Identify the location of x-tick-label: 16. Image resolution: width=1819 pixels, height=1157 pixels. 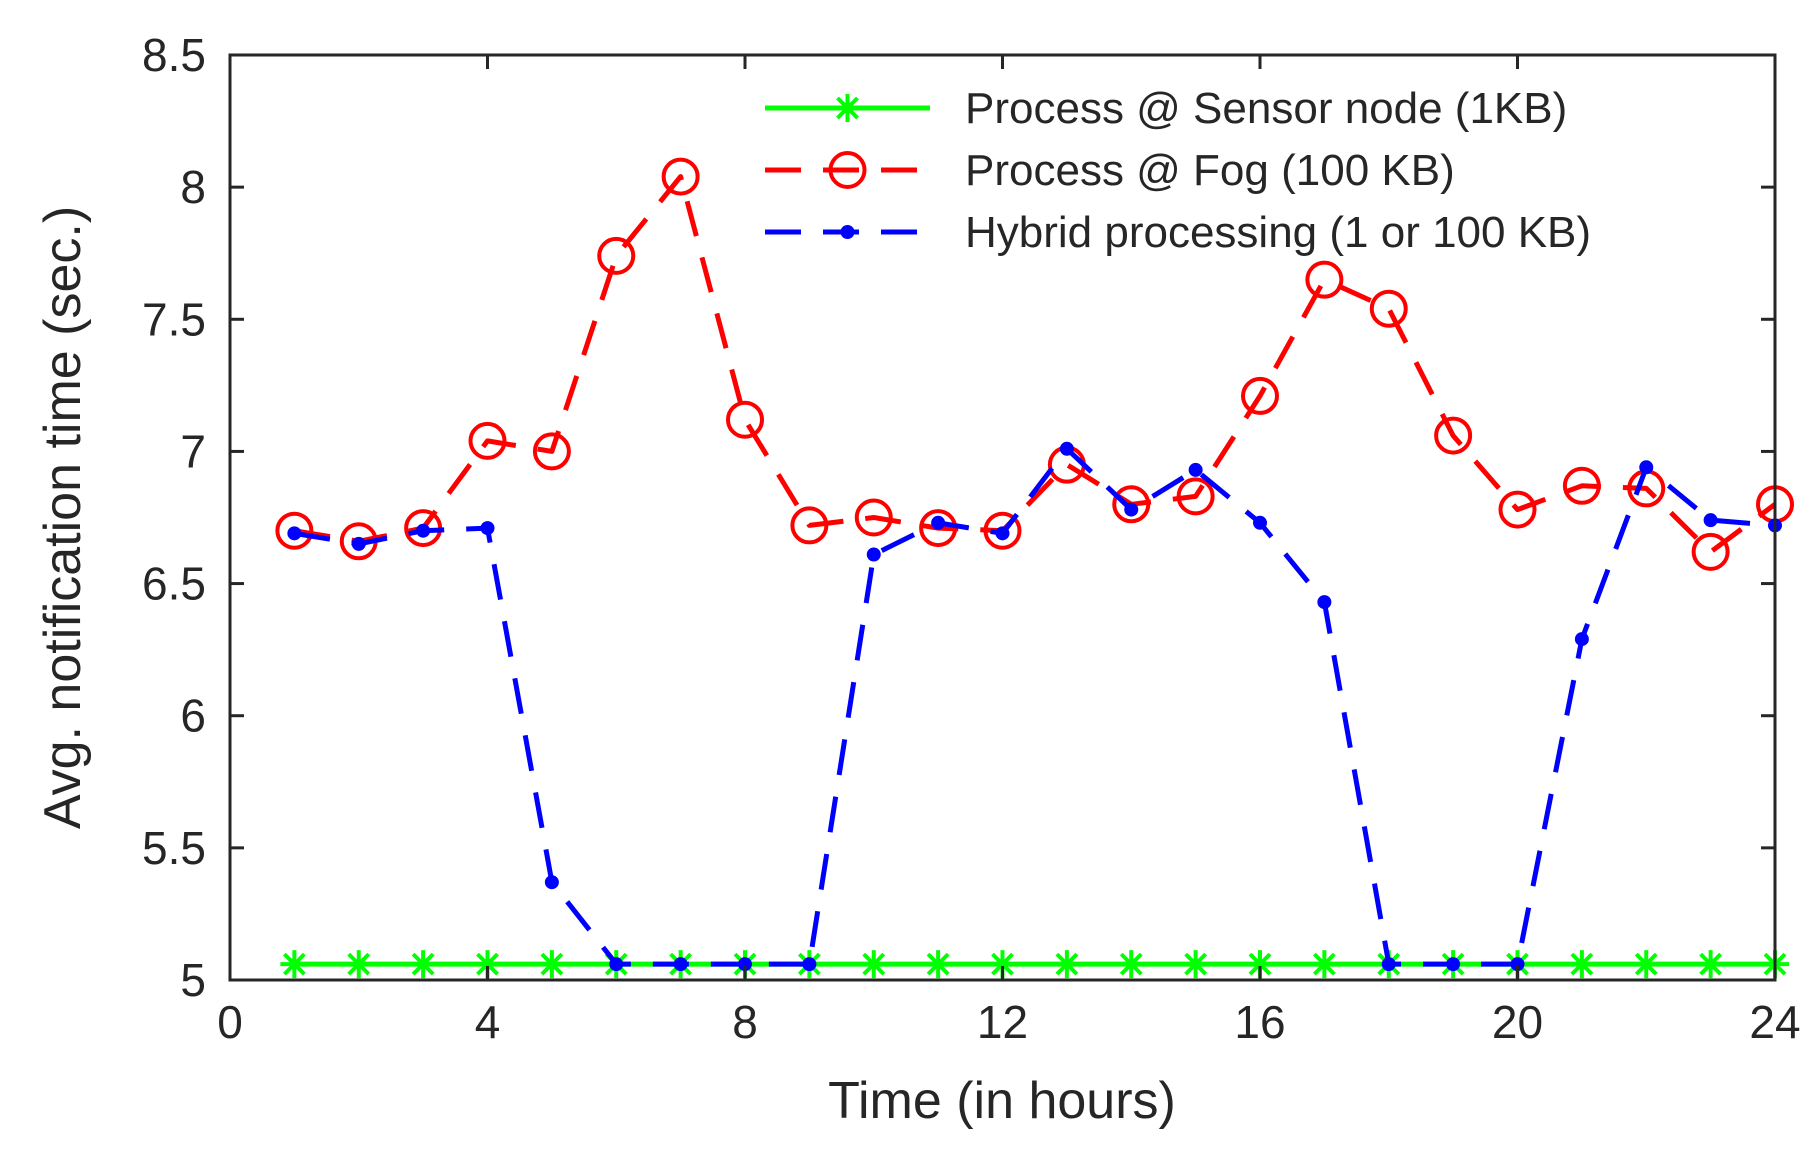
(1259, 1022).